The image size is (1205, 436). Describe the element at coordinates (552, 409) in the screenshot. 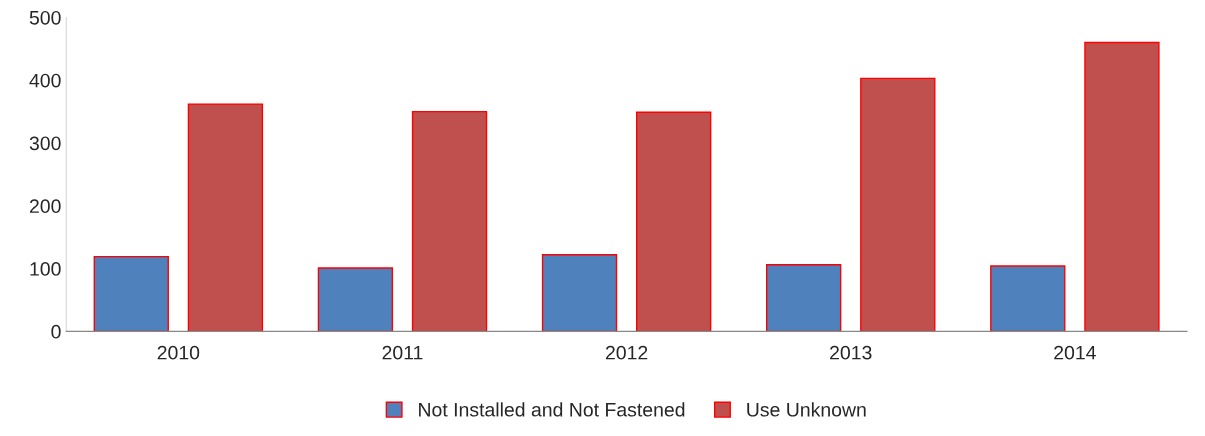

I see `legend-label: Not Installed and Not Fastened` at that location.